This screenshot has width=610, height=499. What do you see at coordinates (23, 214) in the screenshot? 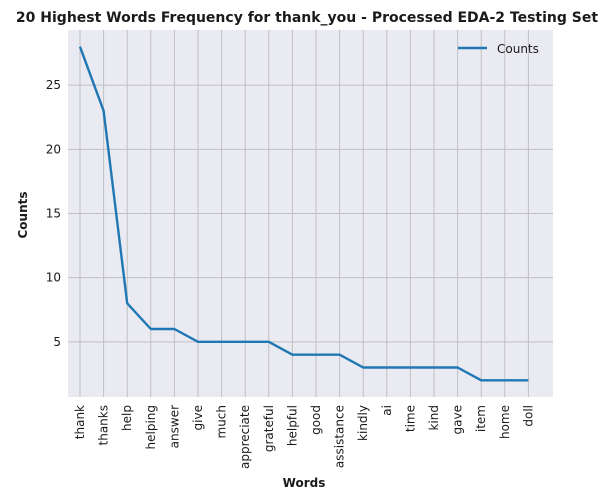
I see `y-axis-label: Counts` at bounding box center [23, 214].